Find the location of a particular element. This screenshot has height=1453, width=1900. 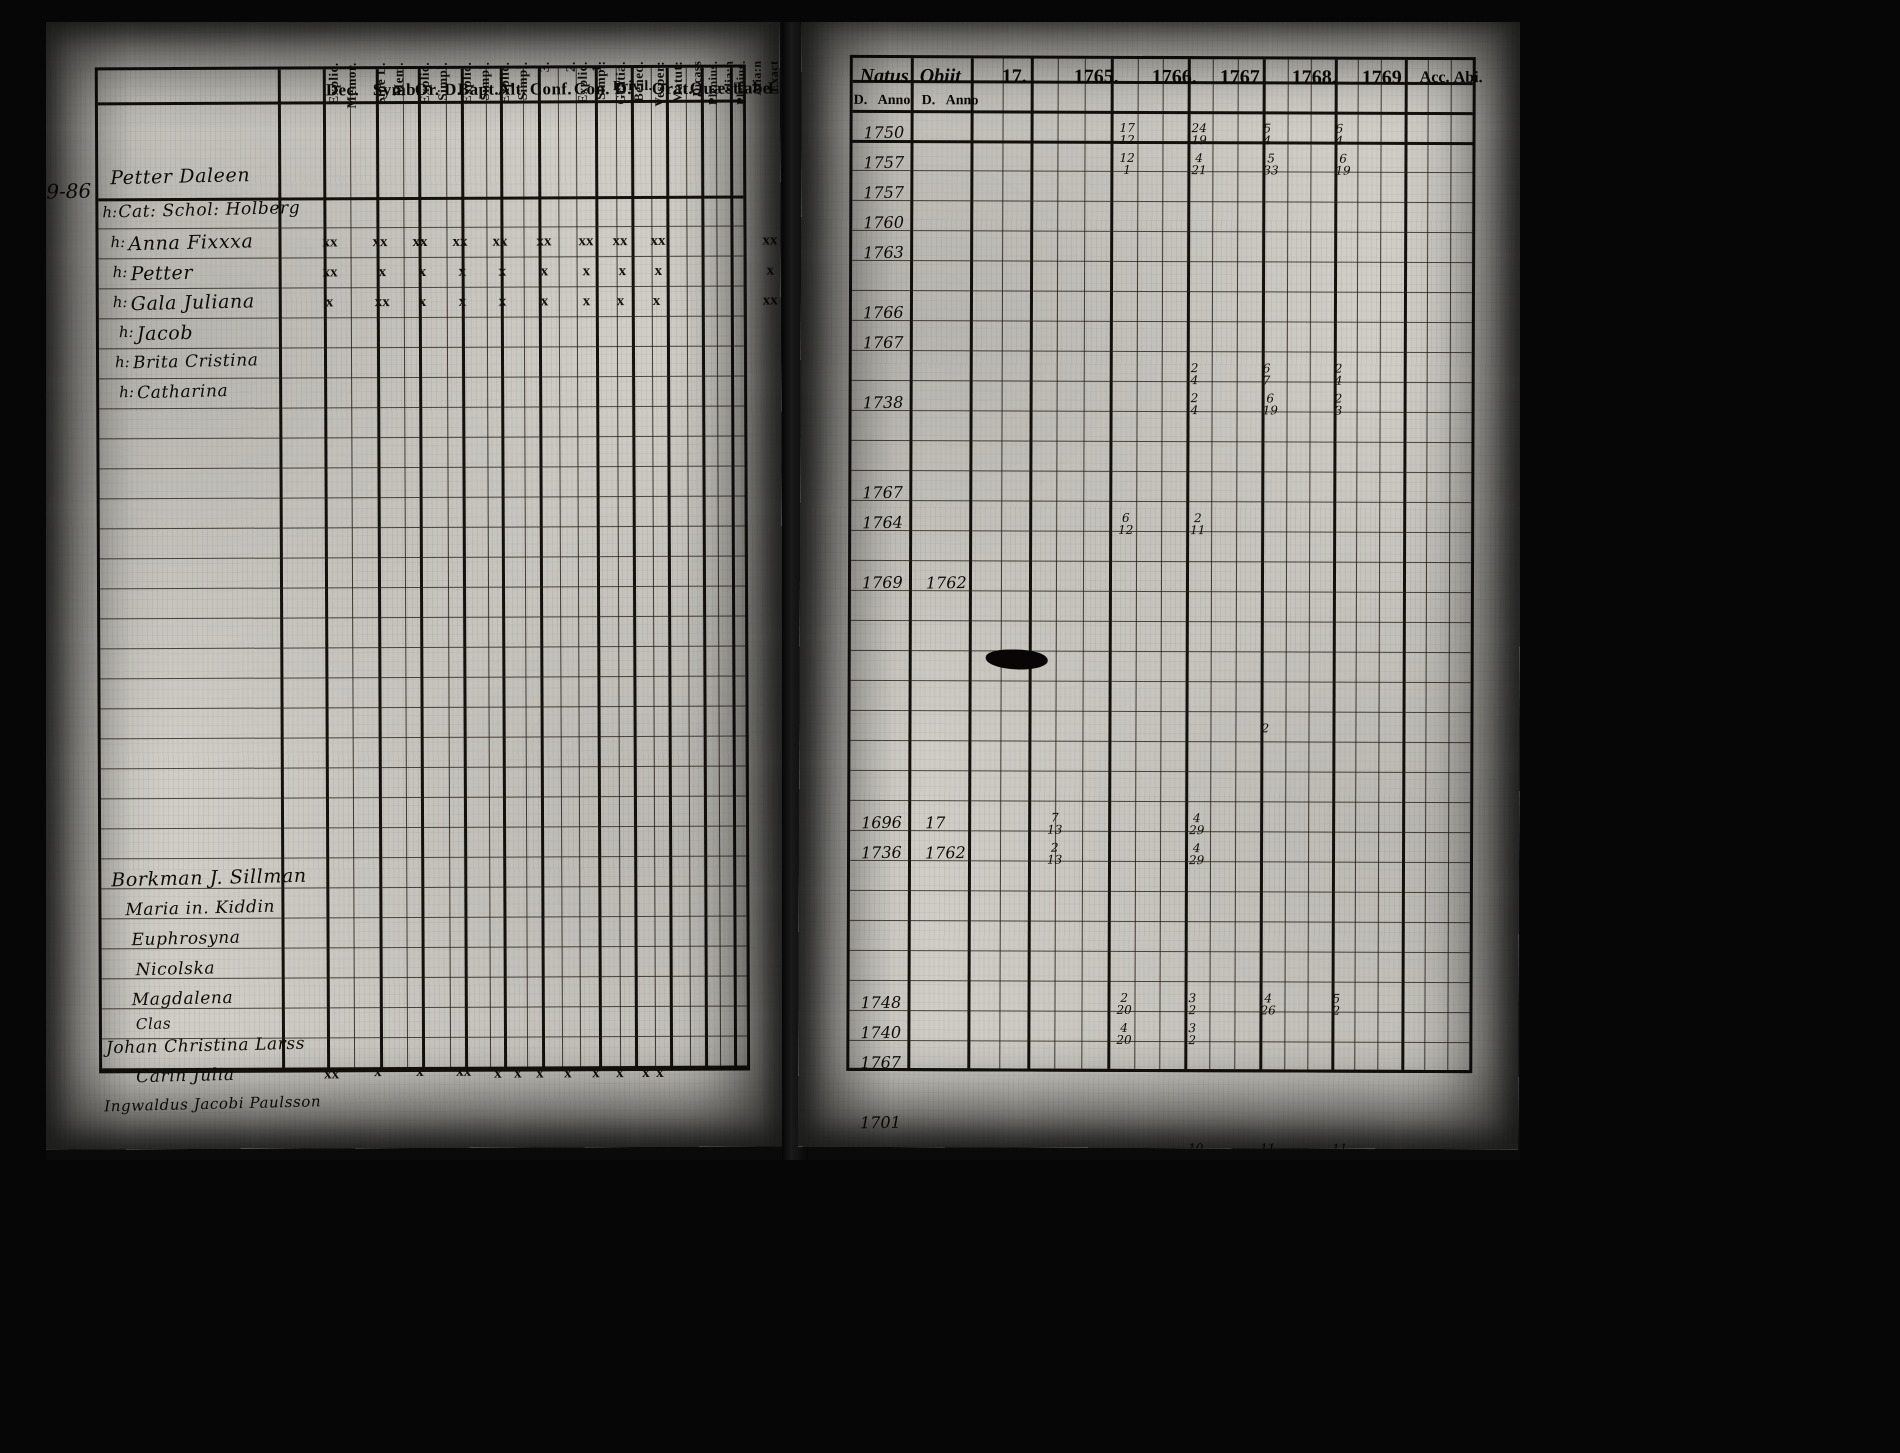

col-sub-dec: Explic. Memor. is located at coordinates (343, 106).